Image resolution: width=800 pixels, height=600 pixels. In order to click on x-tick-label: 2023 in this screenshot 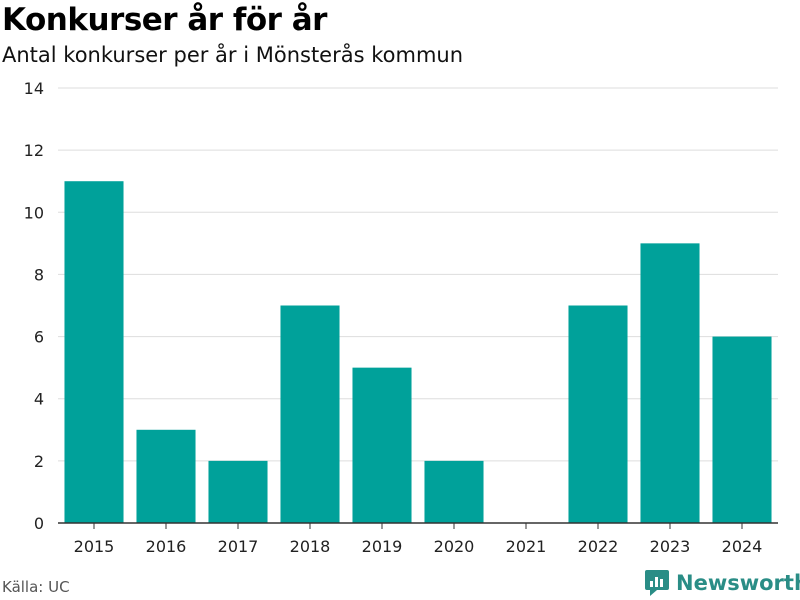, I will do `click(670, 546)`.